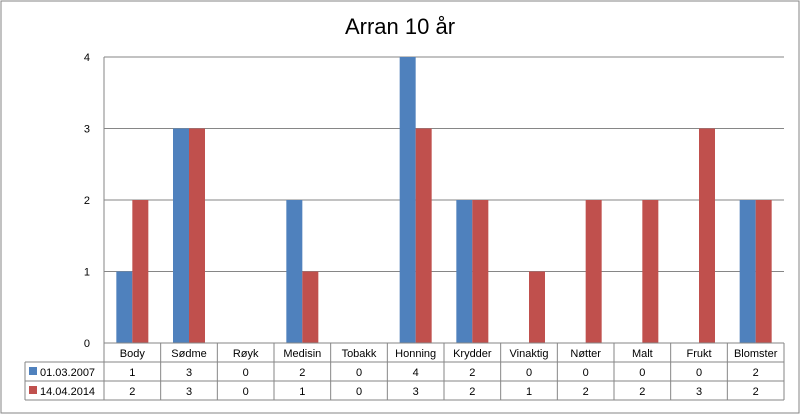 The width and height of the screenshot is (801, 415). Describe the element at coordinates (87, 344) in the screenshot. I see `y-tick-label: 0` at that location.